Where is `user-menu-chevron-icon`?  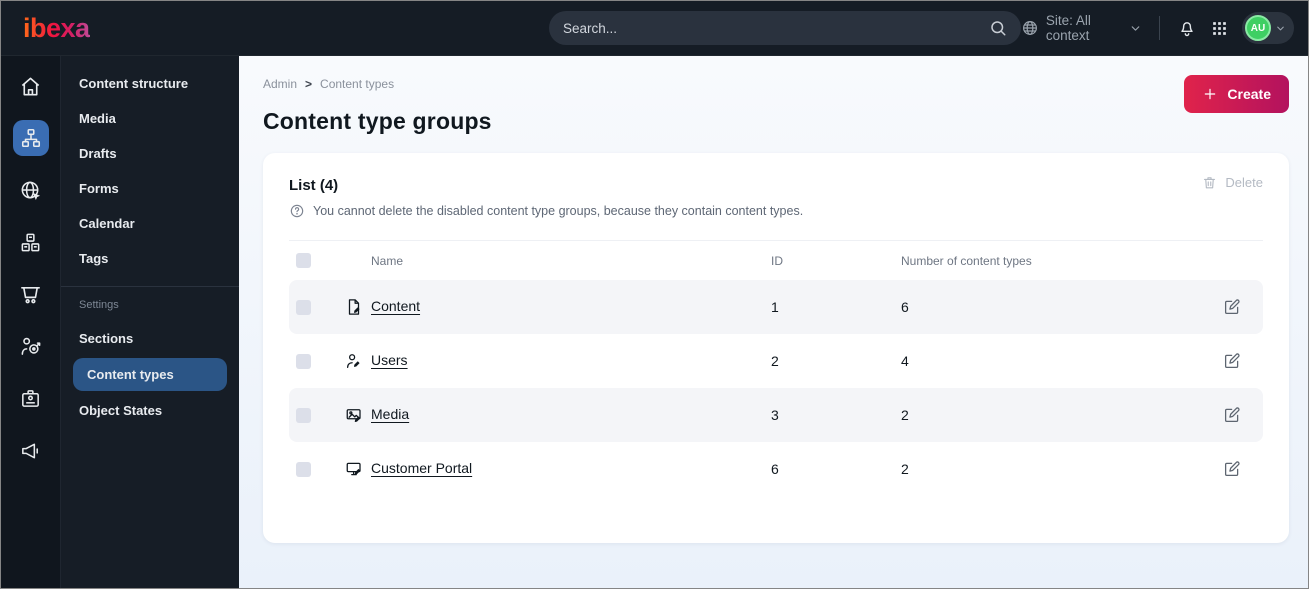 user-menu-chevron-icon is located at coordinates (1280, 28).